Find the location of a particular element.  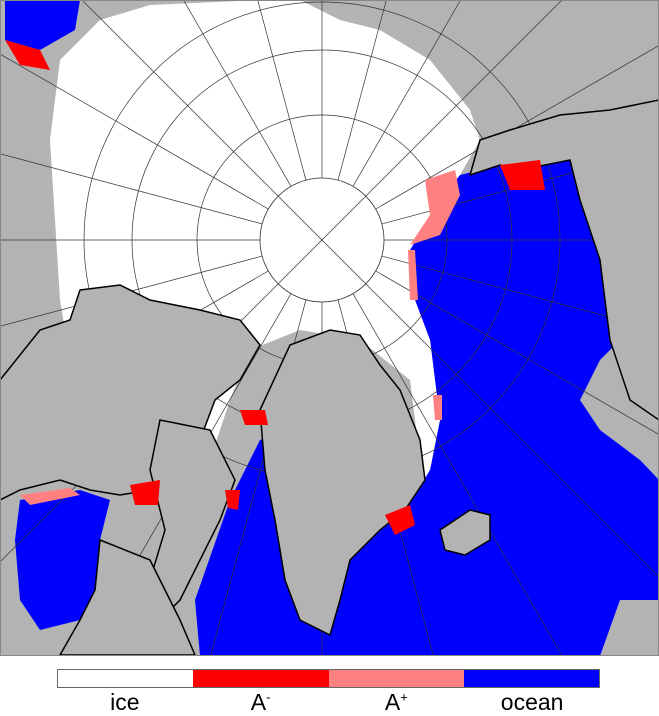

legend-label-ice: ice is located at coordinates (125, 702).